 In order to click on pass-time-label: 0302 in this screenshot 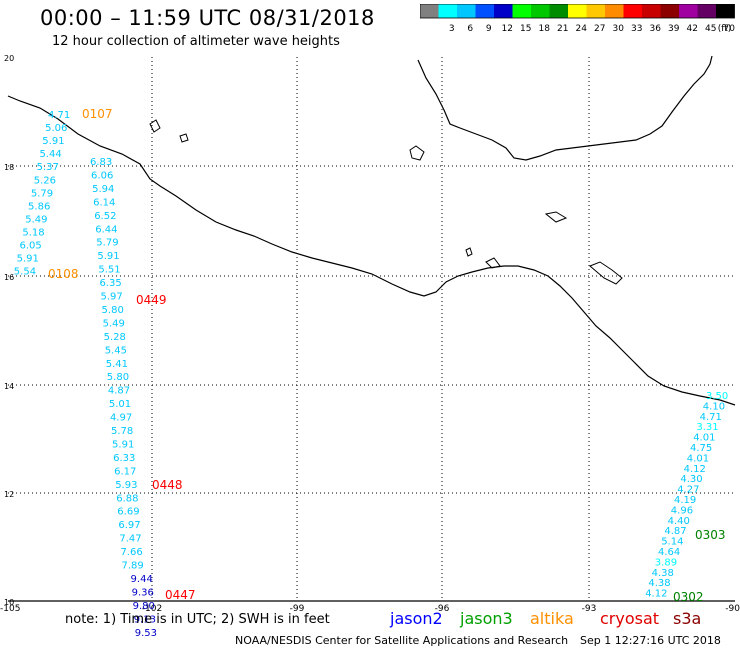, I will do `click(688, 597)`.